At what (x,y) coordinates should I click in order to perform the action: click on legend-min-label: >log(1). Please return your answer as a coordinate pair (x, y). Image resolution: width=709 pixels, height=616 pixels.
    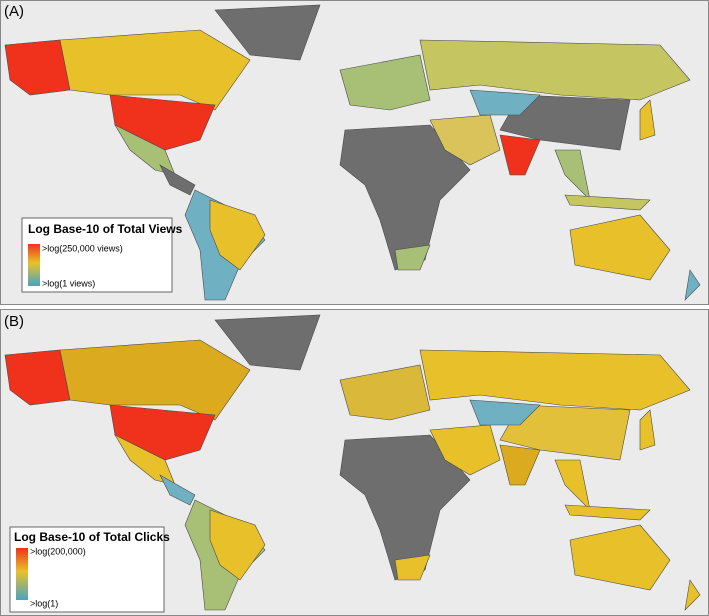
    Looking at the image, I should click on (44, 603).